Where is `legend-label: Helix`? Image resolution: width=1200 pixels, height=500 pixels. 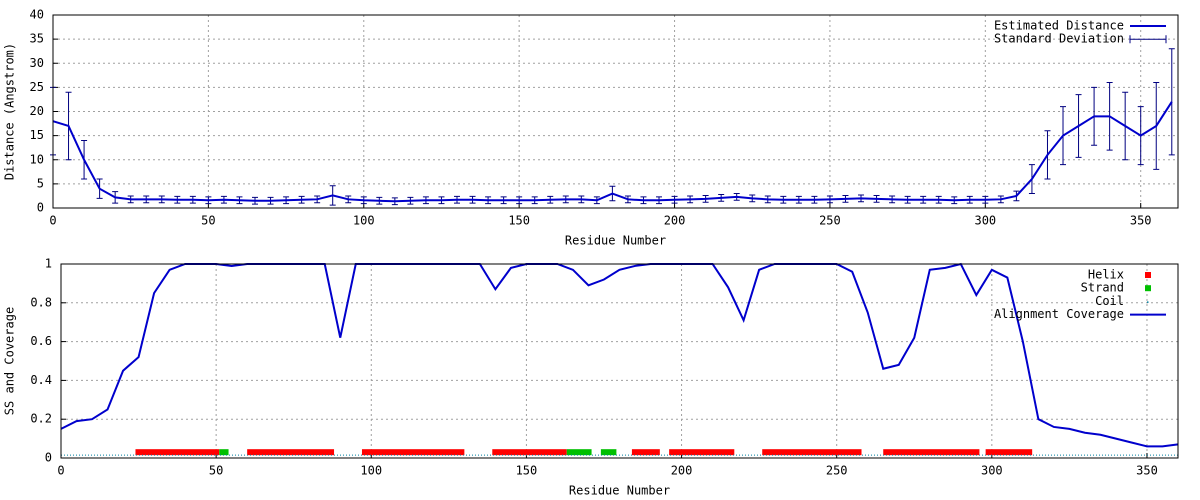 legend-label: Helix is located at coordinates (1106, 275).